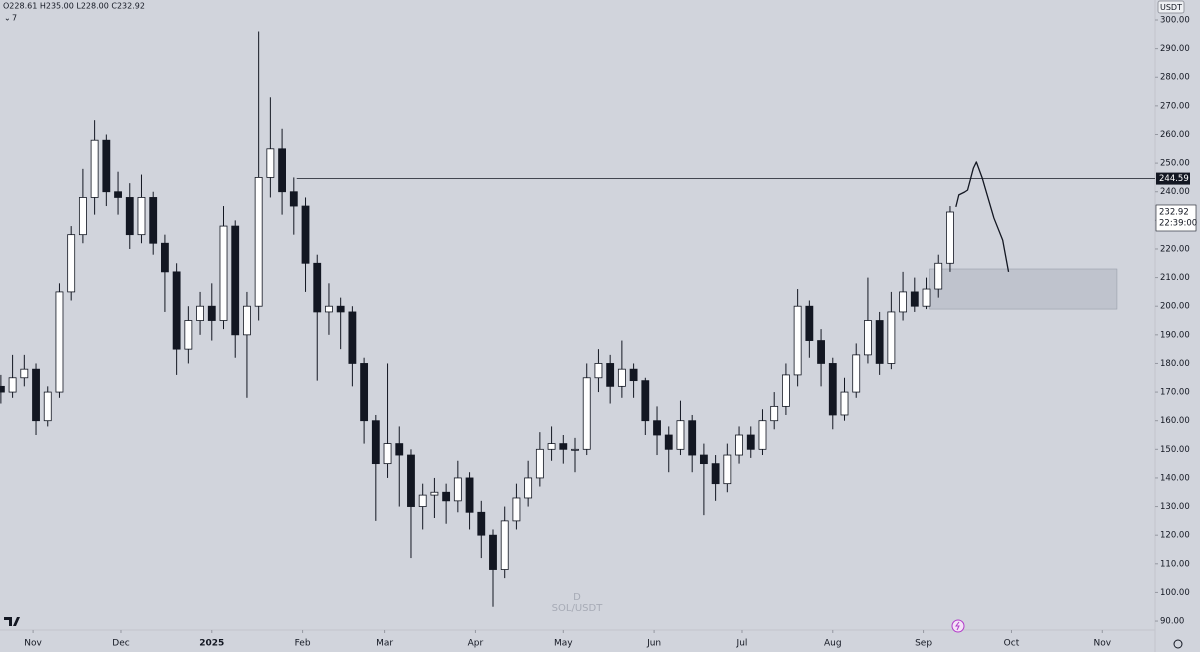 Image resolution: width=1200 pixels, height=652 pixels. What do you see at coordinates (1175, 135) in the screenshot?
I see `y-tick-label: 260.00` at bounding box center [1175, 135].